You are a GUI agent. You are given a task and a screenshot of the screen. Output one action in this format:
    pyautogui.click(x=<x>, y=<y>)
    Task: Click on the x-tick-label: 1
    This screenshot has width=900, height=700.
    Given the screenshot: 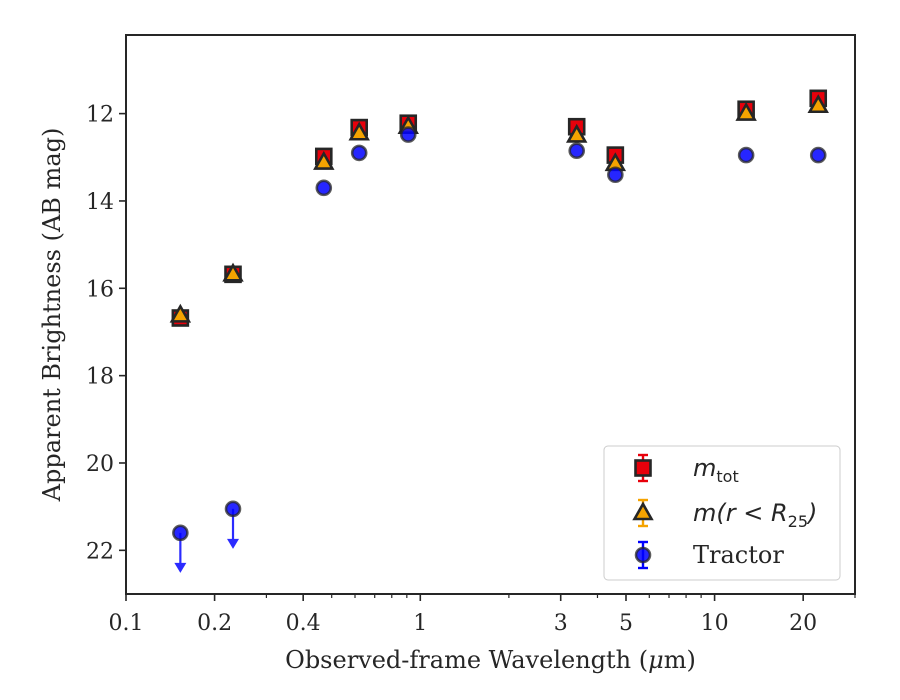 What is the action you would take?
    pyautogui.click(x=420, y=623)
    